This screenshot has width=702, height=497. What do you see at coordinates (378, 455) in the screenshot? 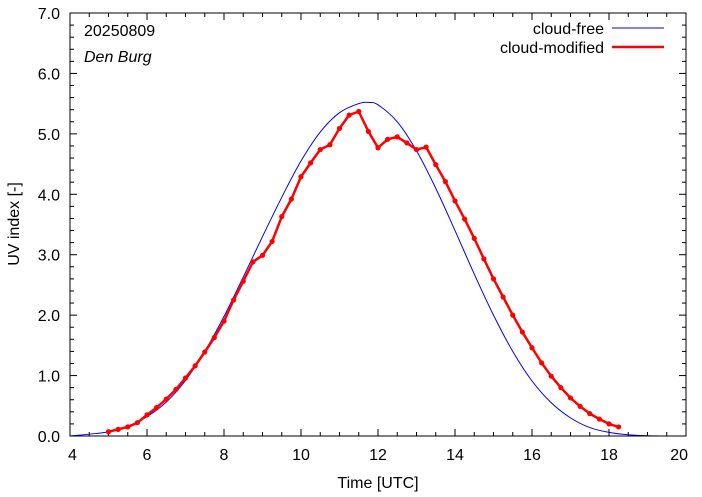
I see `x-tick-label: 12` at bounding box center [378, 455].